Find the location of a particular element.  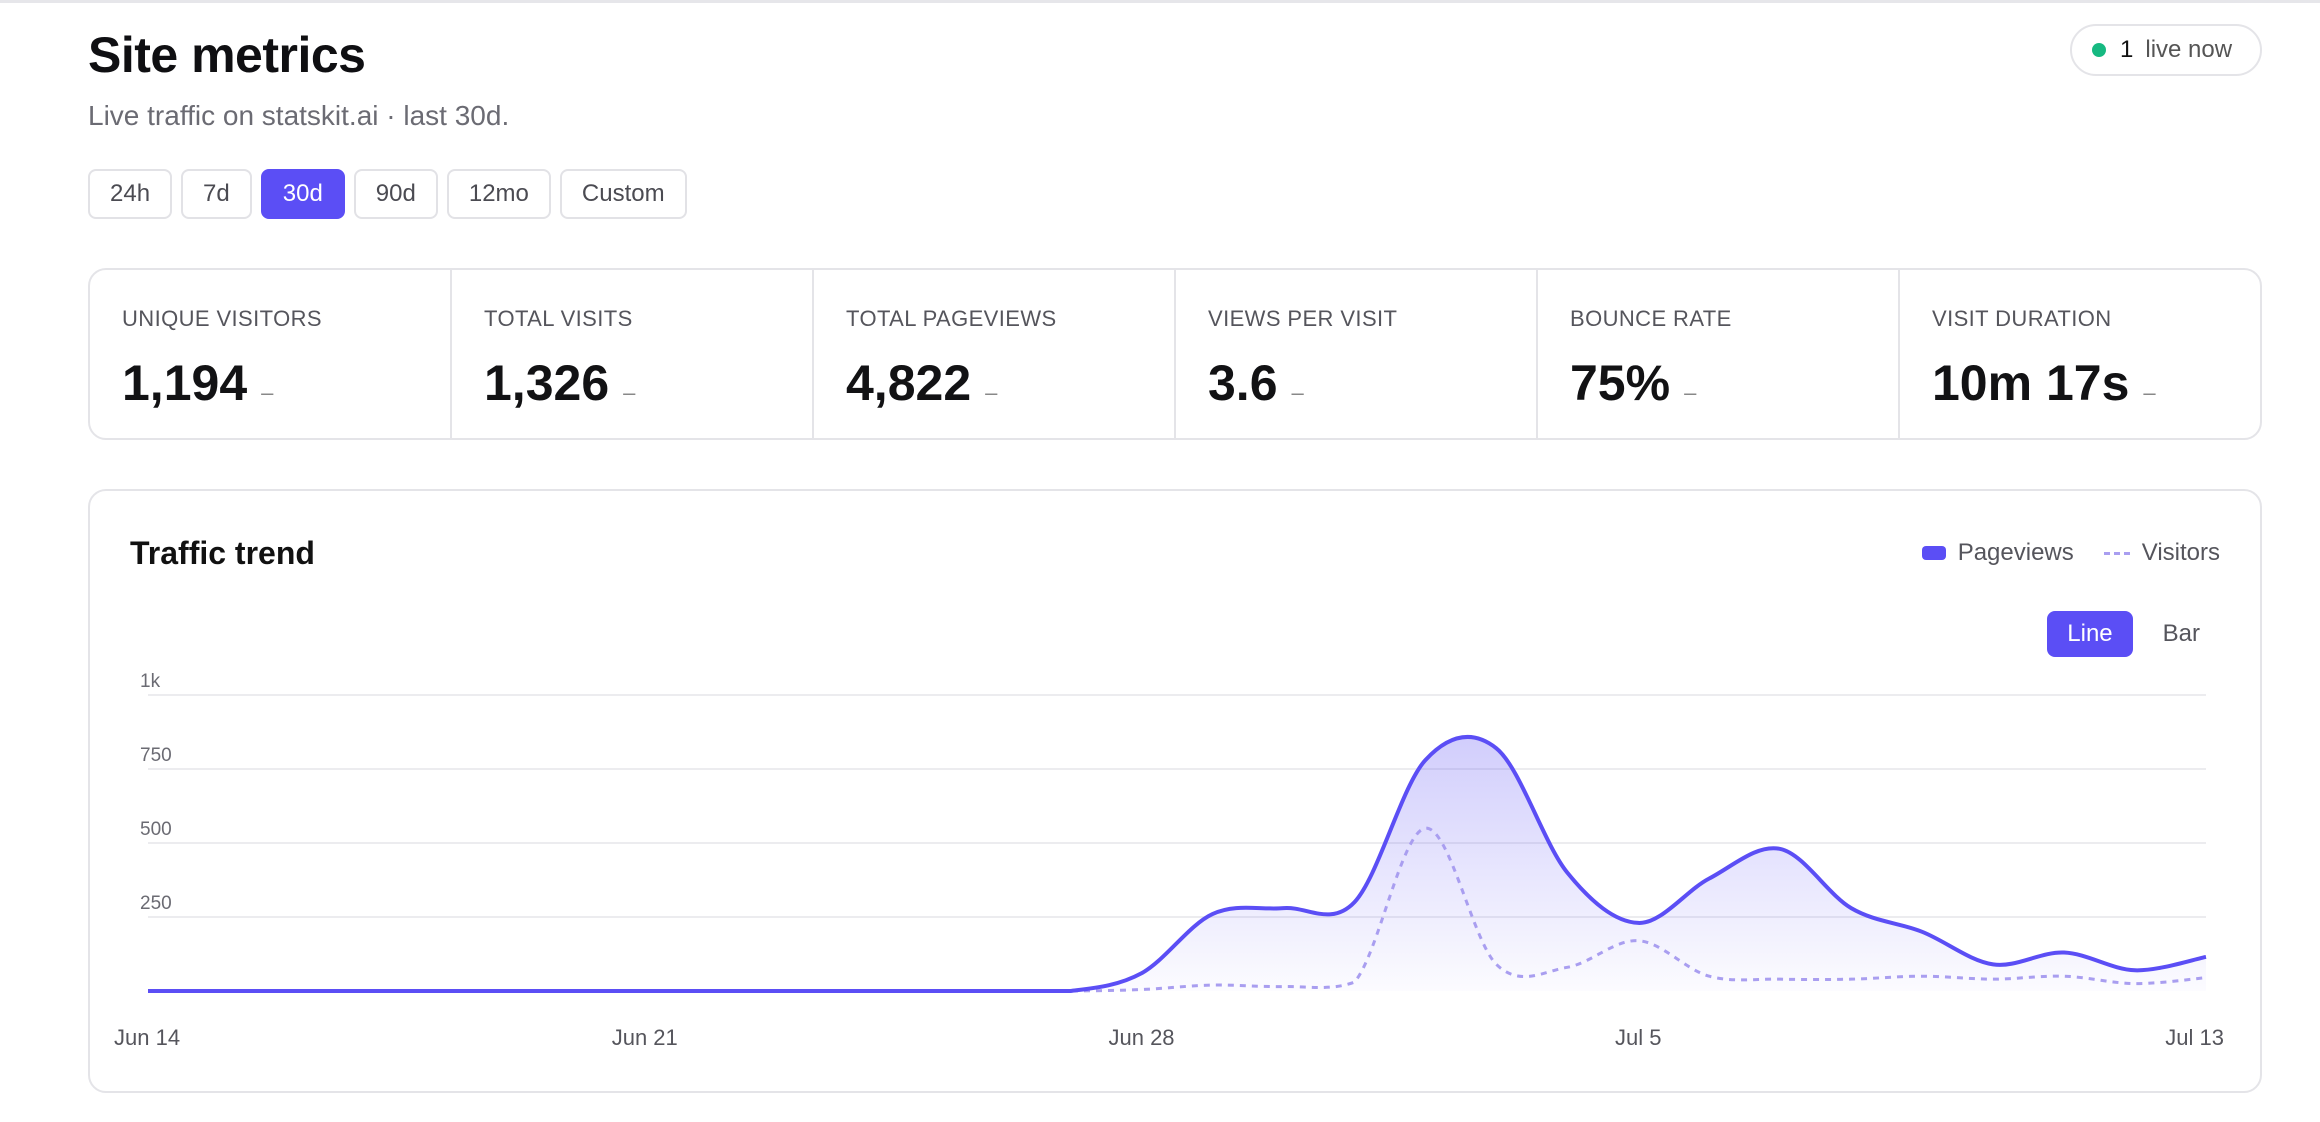

live-label: live now is located at coordinates (2189, 49).